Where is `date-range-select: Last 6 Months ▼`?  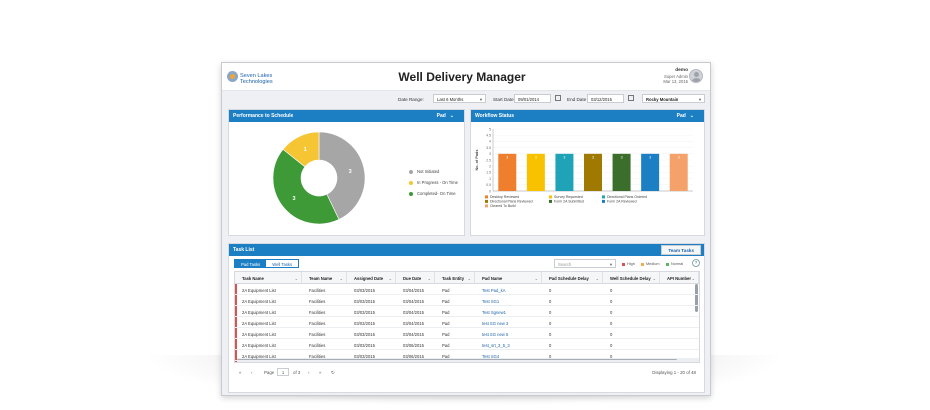
date-range-select: Last 6 Months ▼ is located at coordinates (459, 98).